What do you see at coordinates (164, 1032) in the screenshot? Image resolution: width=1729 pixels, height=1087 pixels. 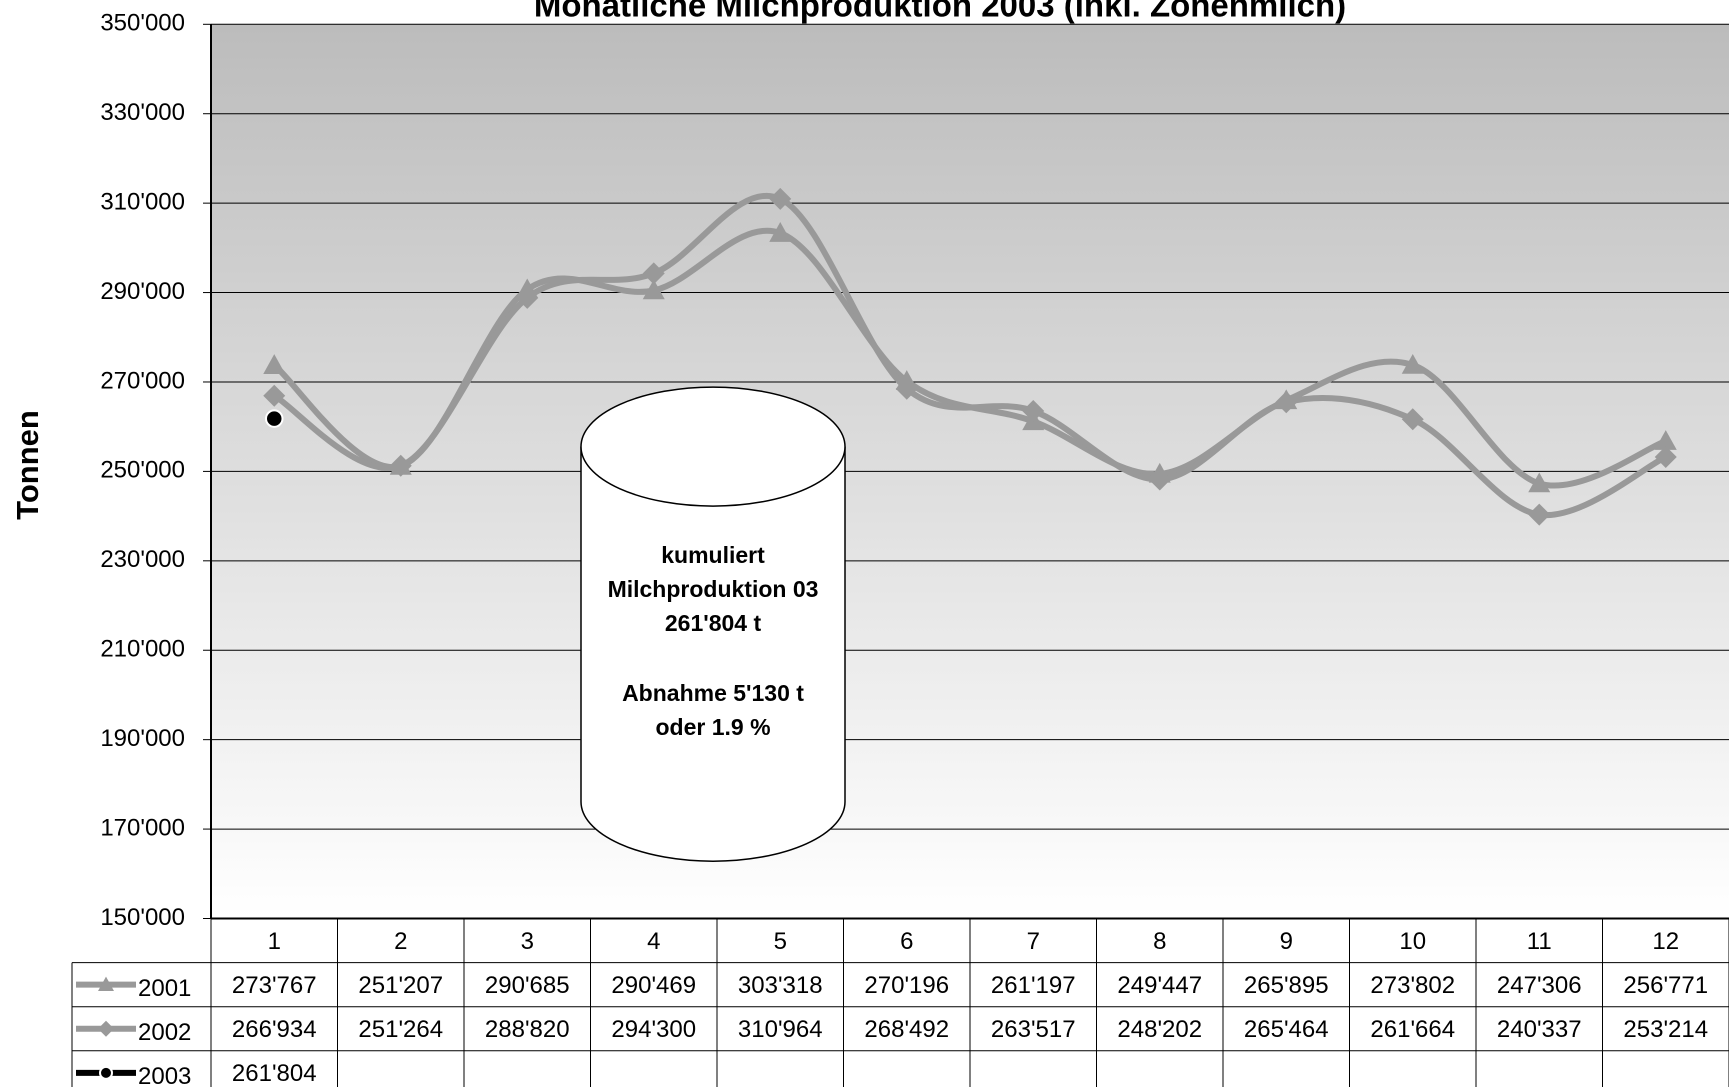 I see `legend-label: 2002` at bounding box center [164, 1032].